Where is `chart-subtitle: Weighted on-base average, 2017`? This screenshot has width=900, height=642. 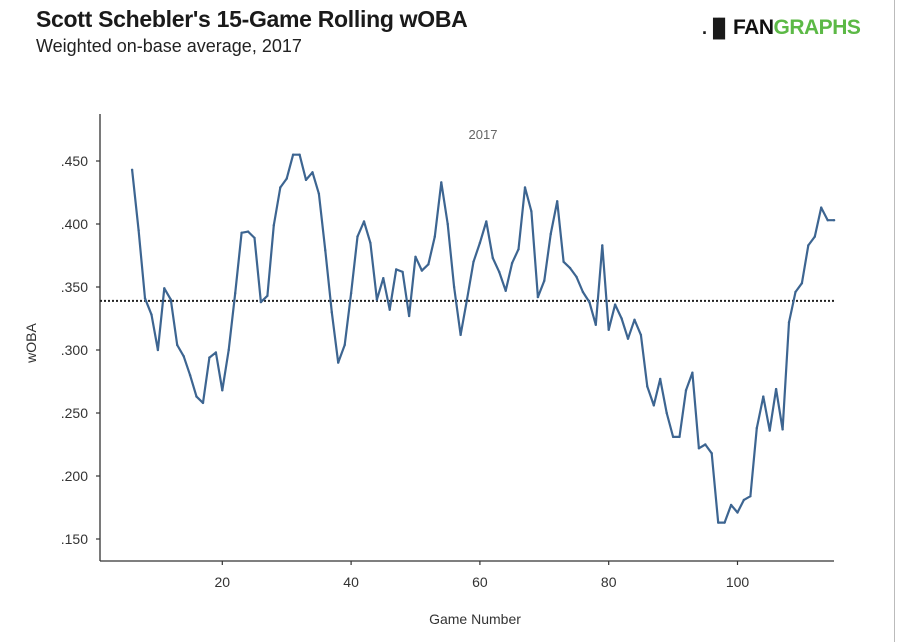
chart-subtitle: Weighted on-base average, 2017 is located at coordinates (169, 46).